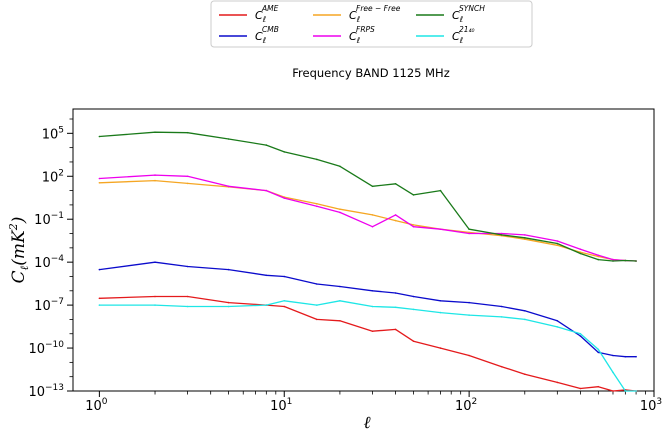  Describe the element at coordinates (19, 276) in the screenshot. I see `y-axis-label-main: C` at that location.